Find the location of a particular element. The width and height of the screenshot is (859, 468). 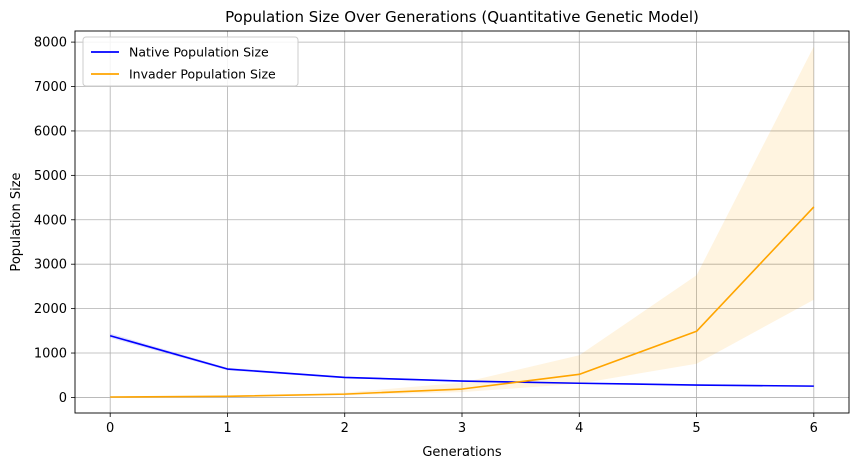

y-tick-label: 7000 is located at coordinates (50, 87).